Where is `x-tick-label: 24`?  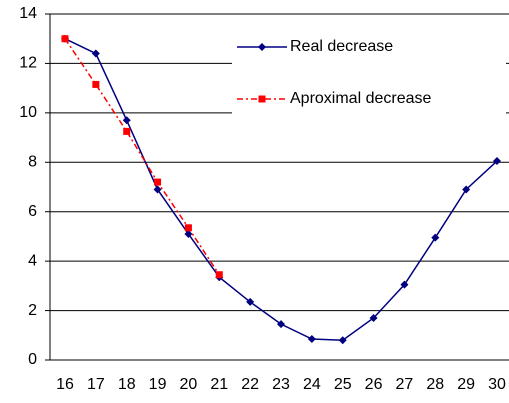 x-tick-label: 24 is located at coordinates (312, 384).